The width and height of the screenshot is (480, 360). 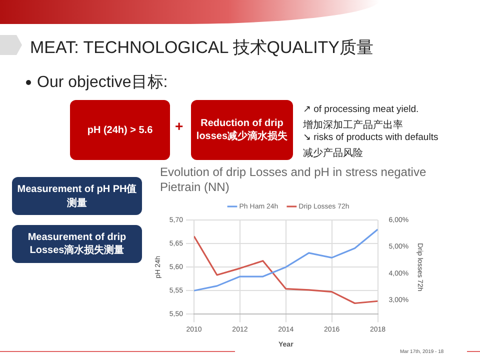 What do you see at coordinates (120, 130) in the screenshot?
I see `text: pH (24h) > 5.6` at bounding box center [120, 130].